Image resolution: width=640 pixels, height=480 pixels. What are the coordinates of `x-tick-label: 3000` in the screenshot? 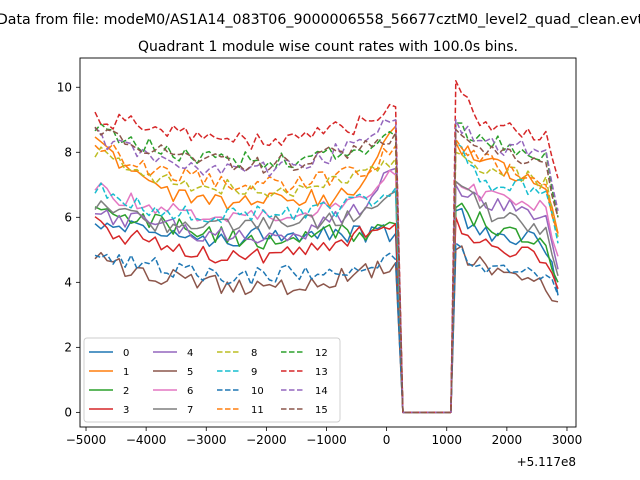 It's located at (567, 440).